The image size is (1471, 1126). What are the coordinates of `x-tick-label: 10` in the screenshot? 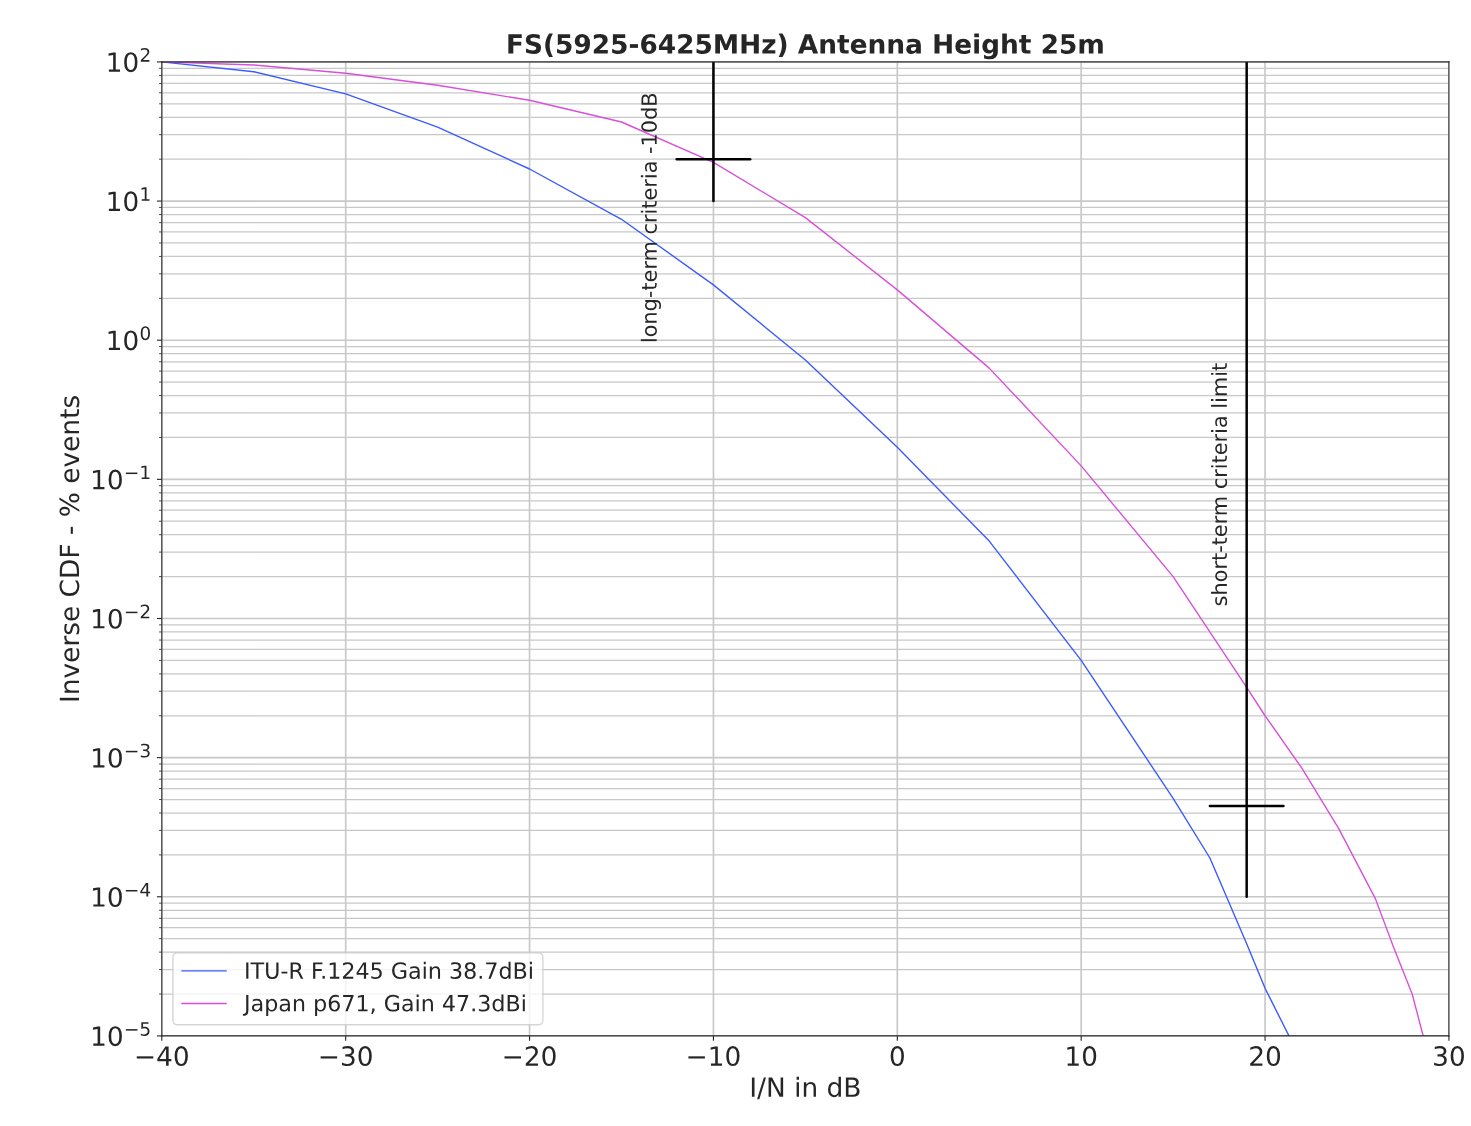 It's located at (1082, 1056).